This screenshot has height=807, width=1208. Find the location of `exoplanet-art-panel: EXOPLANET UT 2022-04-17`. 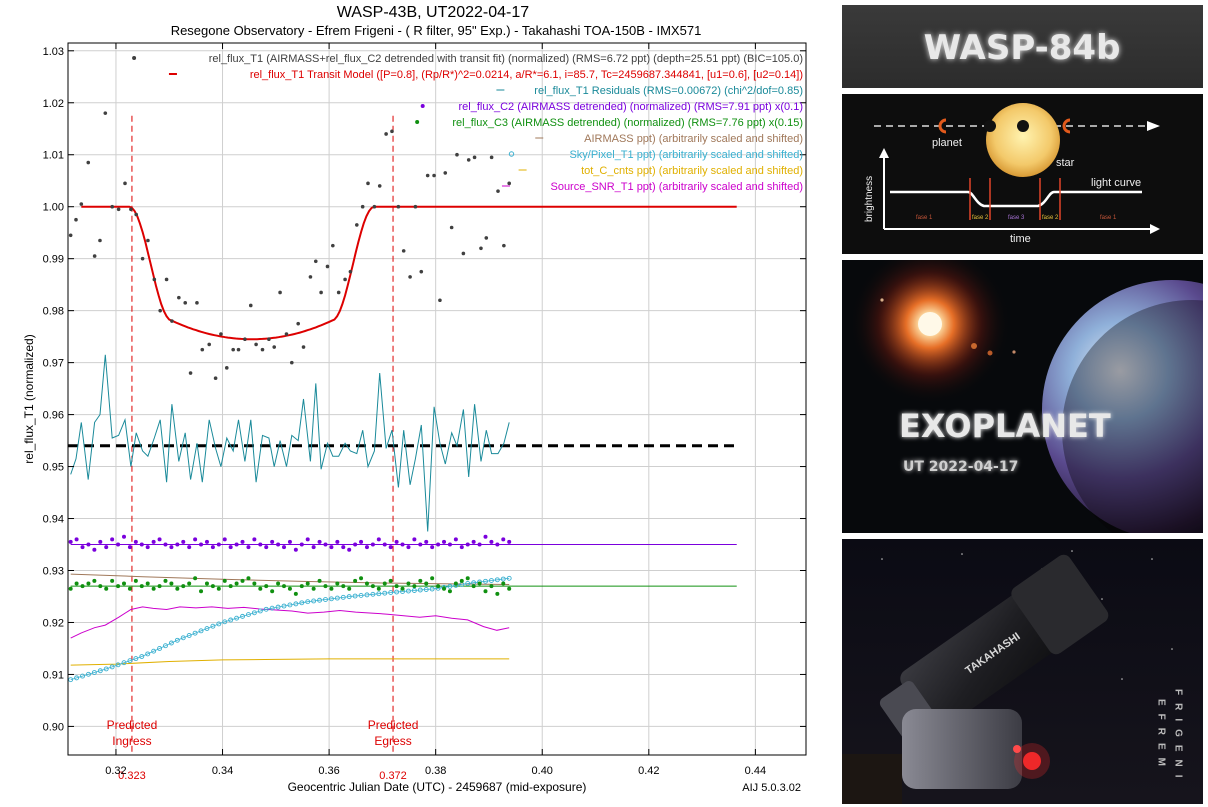

exoplanet-art-panel: EXOPLANET UT 2022-04-17 is located at coordinates (1022, 396).